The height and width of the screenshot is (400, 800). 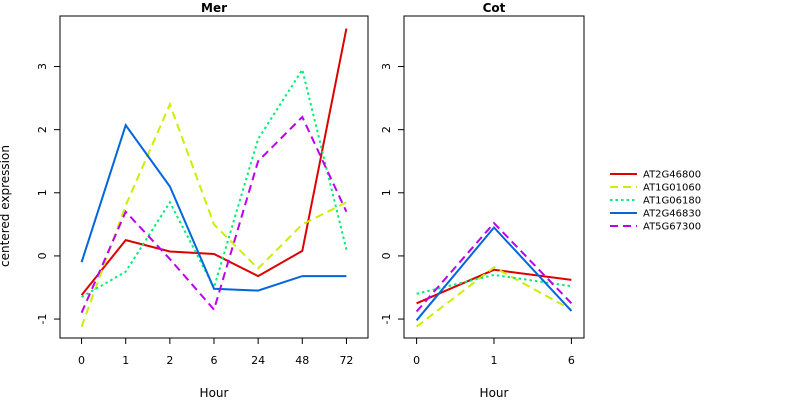 I want to click on x-tick-label-mer: 0, so click(x=81, y=360).